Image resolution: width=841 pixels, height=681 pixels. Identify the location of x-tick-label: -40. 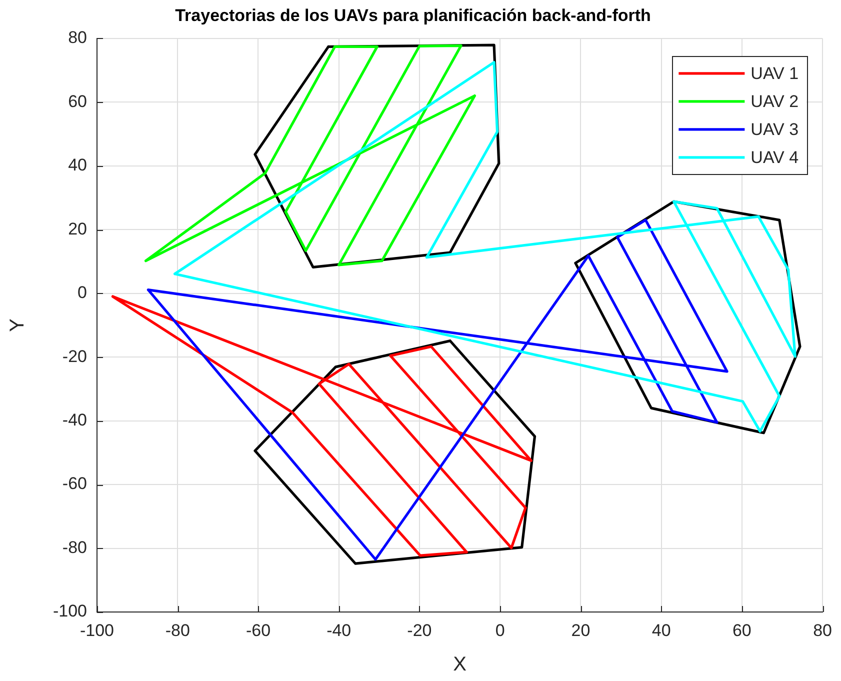
(339, 630).